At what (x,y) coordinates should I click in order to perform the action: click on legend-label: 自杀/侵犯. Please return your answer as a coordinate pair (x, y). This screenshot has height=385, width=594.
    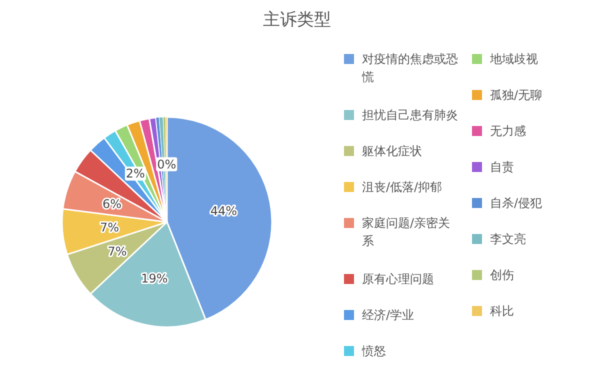
    Looking at the image, I should click on (517, 203).